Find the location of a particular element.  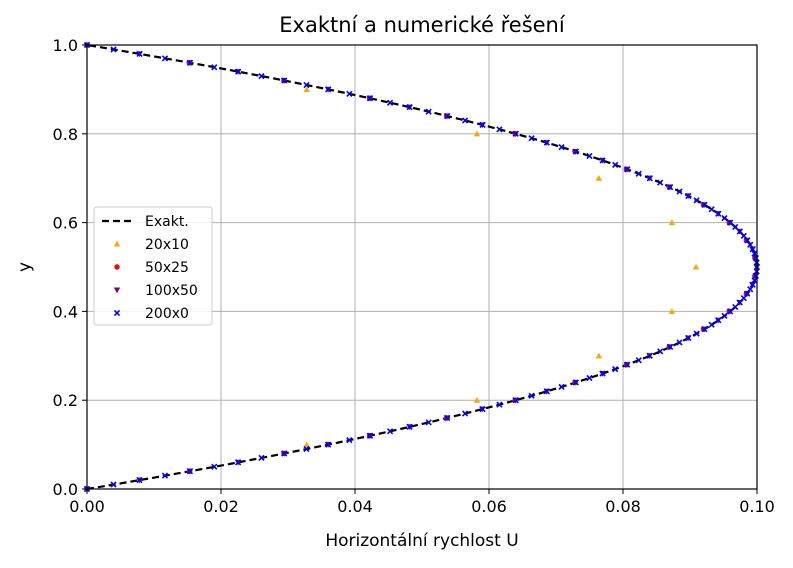

x-axis-label: Horizontální rychlost U is located at coordinates (421, 541).